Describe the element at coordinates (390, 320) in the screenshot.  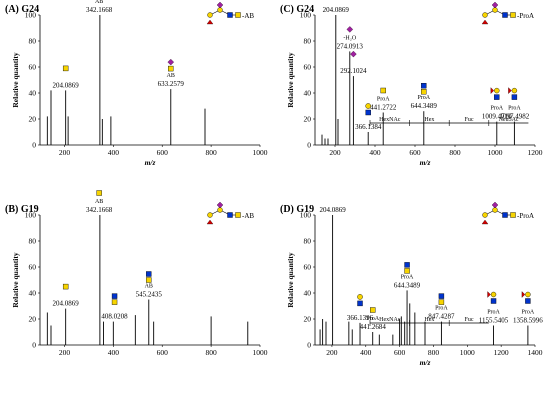
I see `mass-difference-label: HexNAc` at that location.